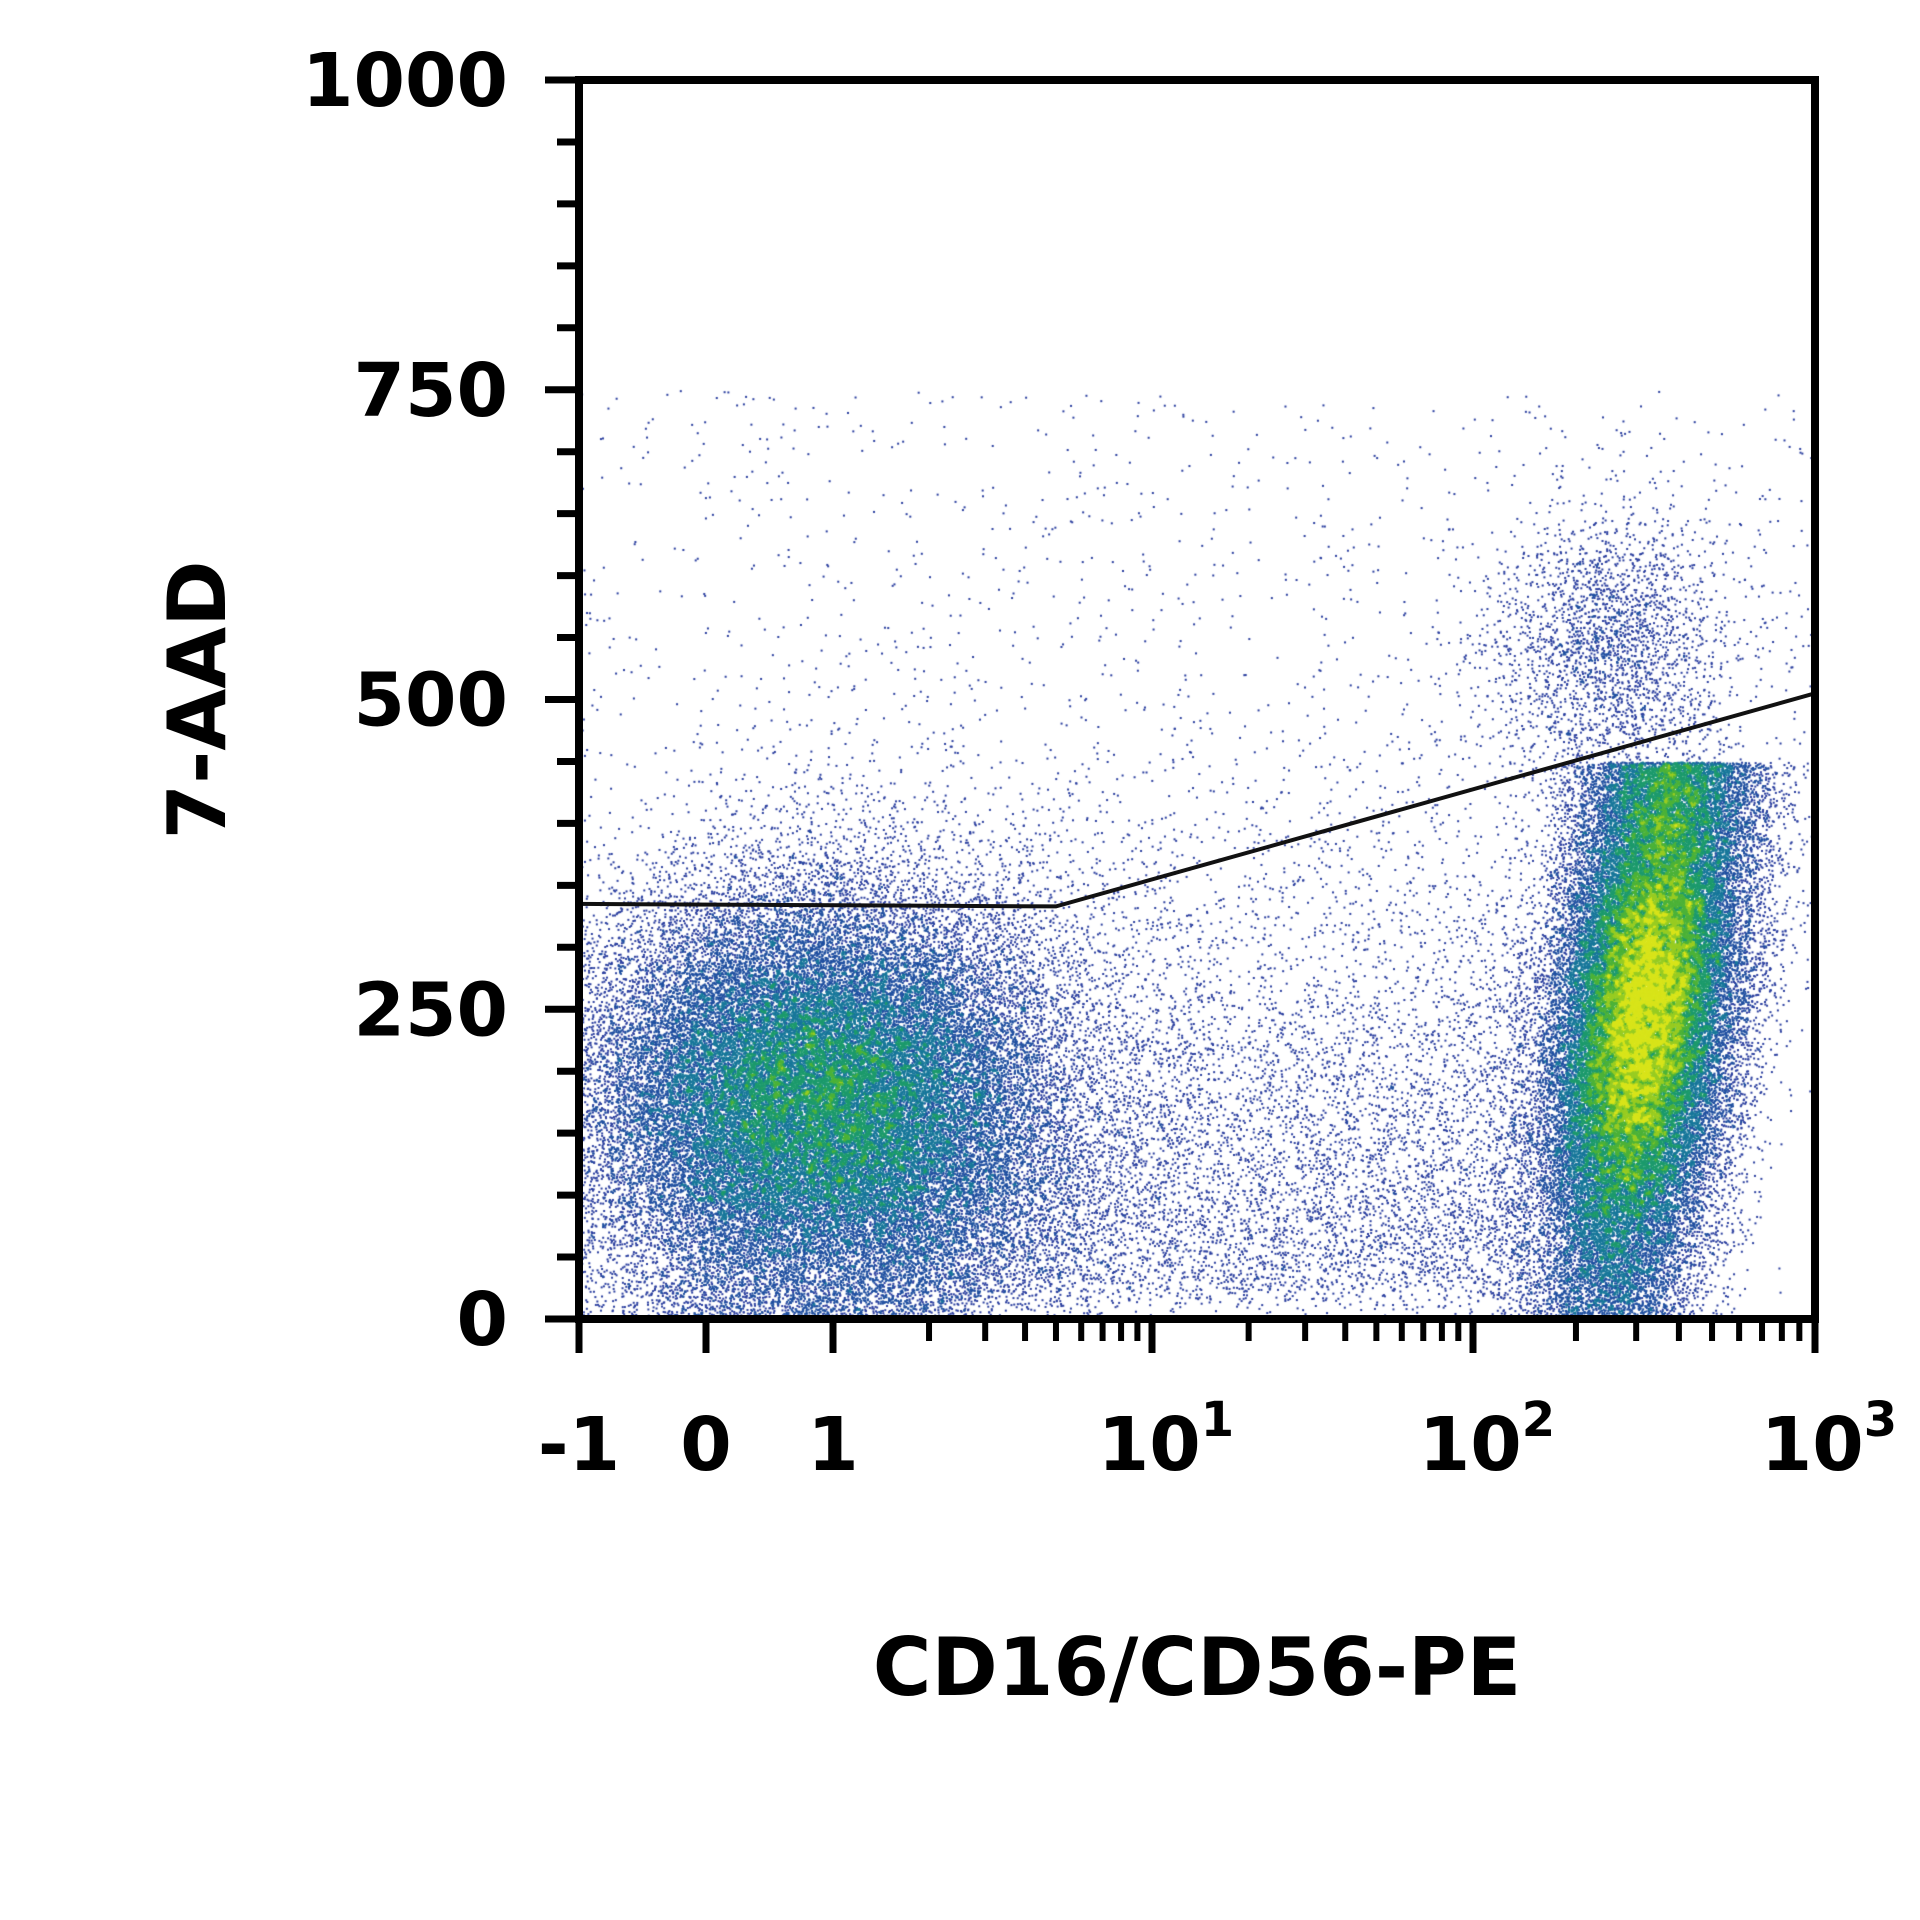 This screenshot has width=1920, height=1920. What do you see at coordinates (431, 391) in the screenshot?
I see `y-tick-label: 750` at bounding box center [431, 391].